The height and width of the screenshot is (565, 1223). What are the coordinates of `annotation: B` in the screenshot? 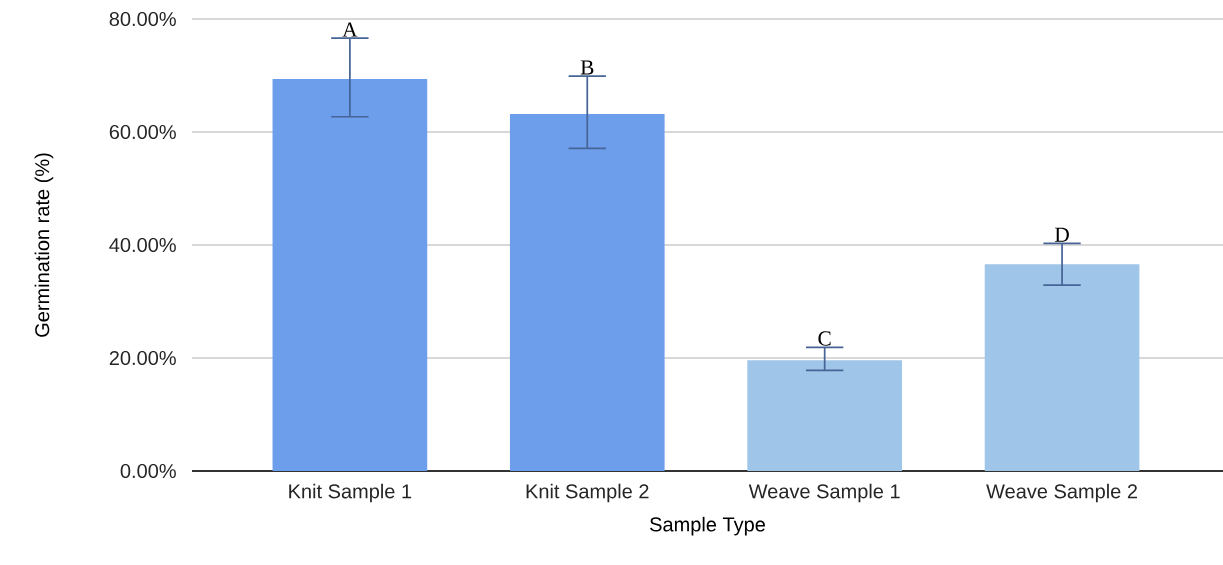 It's located at (587, 67).